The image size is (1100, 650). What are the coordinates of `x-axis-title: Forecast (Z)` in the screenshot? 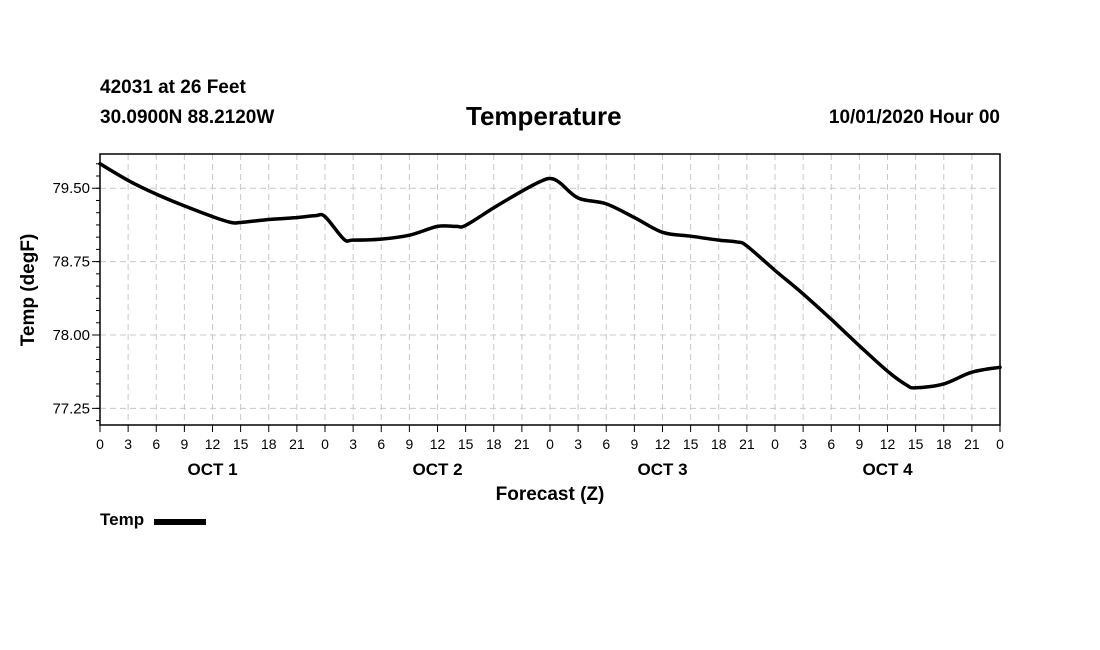 It's located at (550, 494).